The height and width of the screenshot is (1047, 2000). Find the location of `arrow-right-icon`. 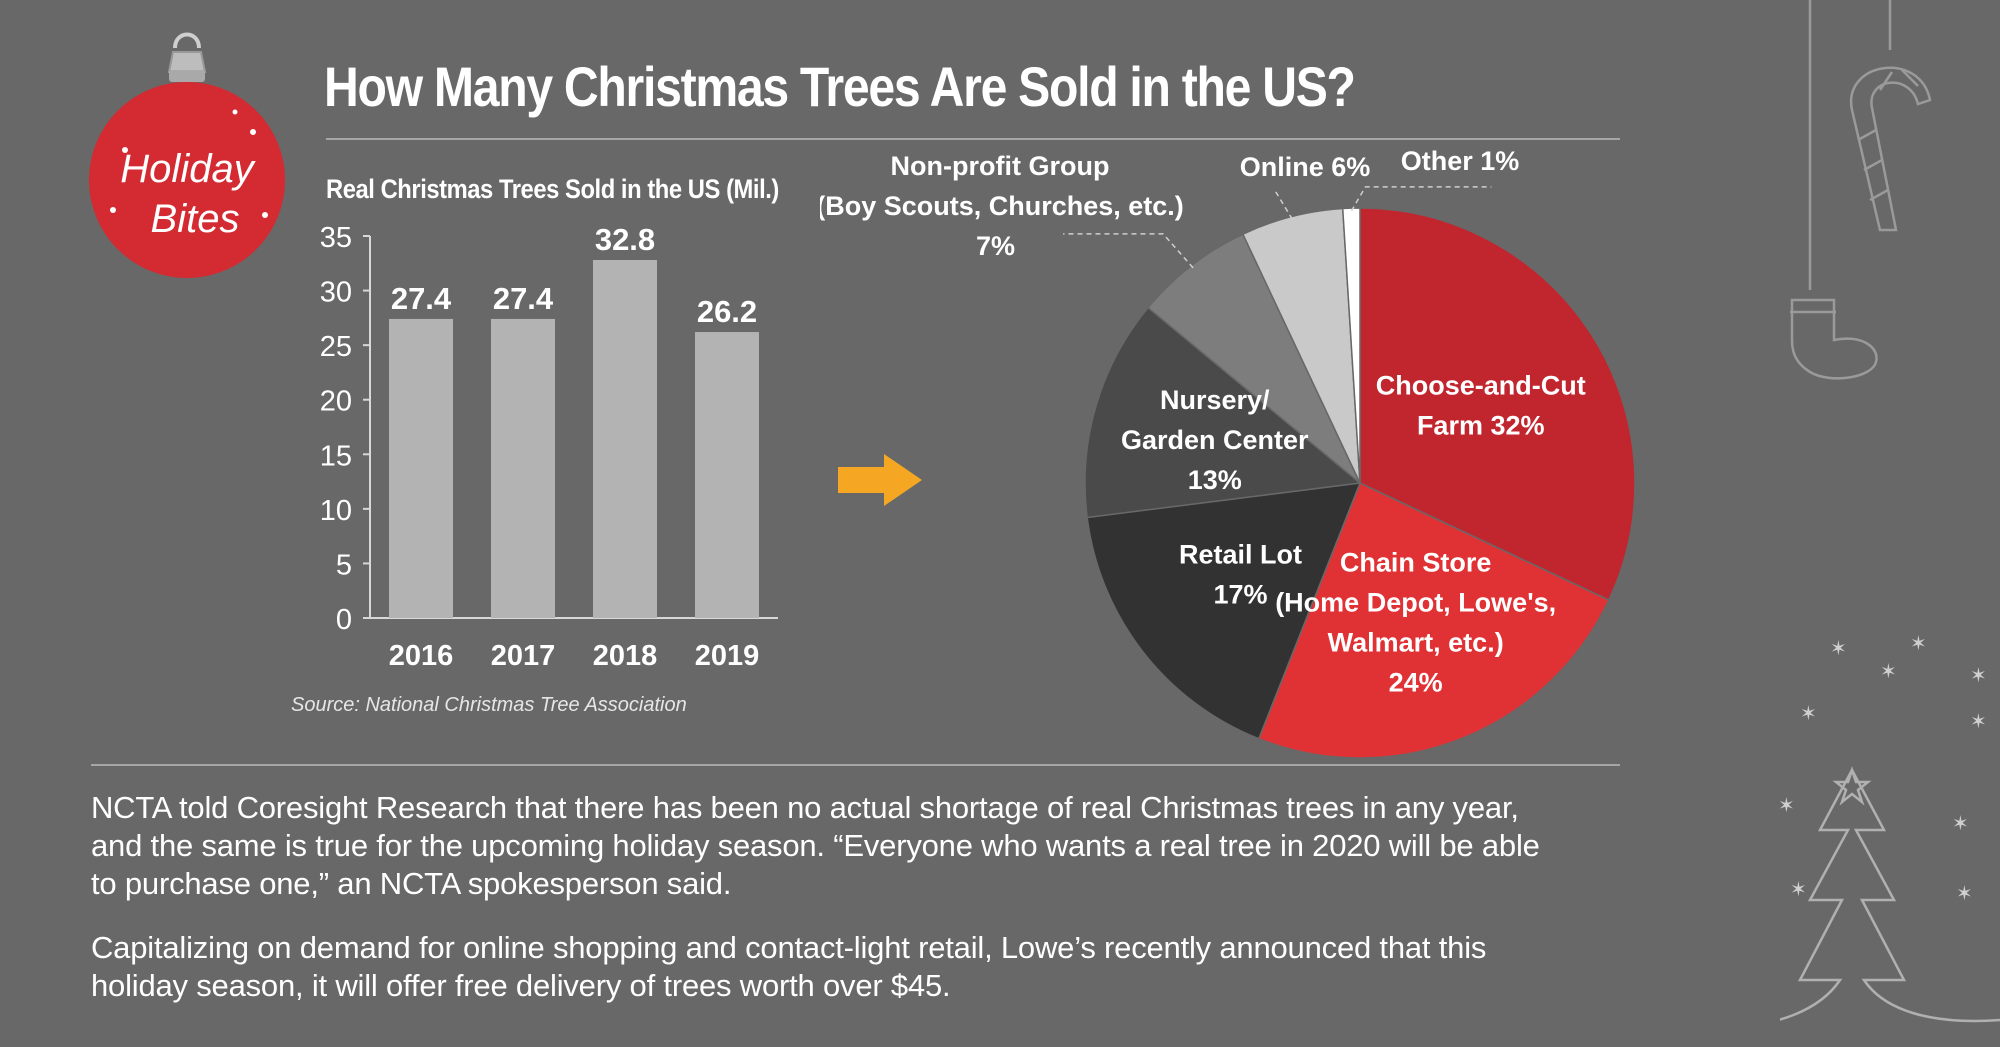

arrow-right-icon is located at coordinates (880, 480).